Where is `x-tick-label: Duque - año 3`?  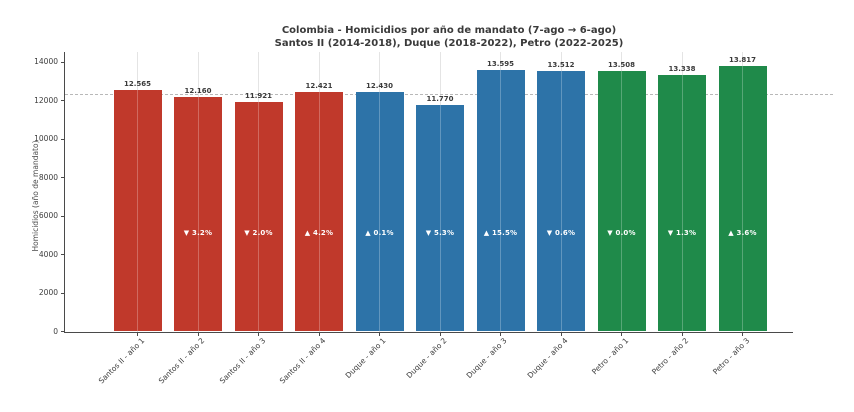 x-tick-label: Duque - año 3 is located at coordinates (486, 358).